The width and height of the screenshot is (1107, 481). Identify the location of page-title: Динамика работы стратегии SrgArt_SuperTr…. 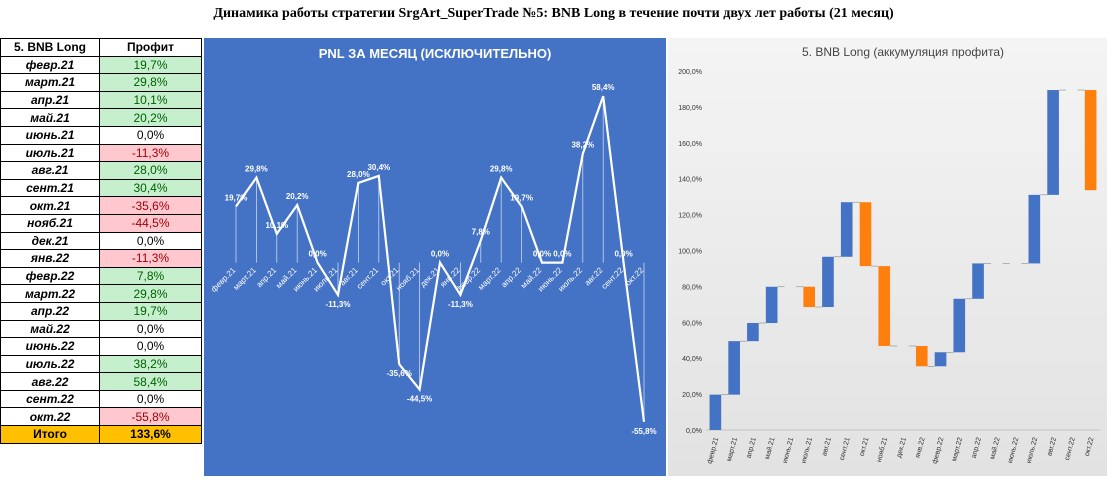
(553, 13).